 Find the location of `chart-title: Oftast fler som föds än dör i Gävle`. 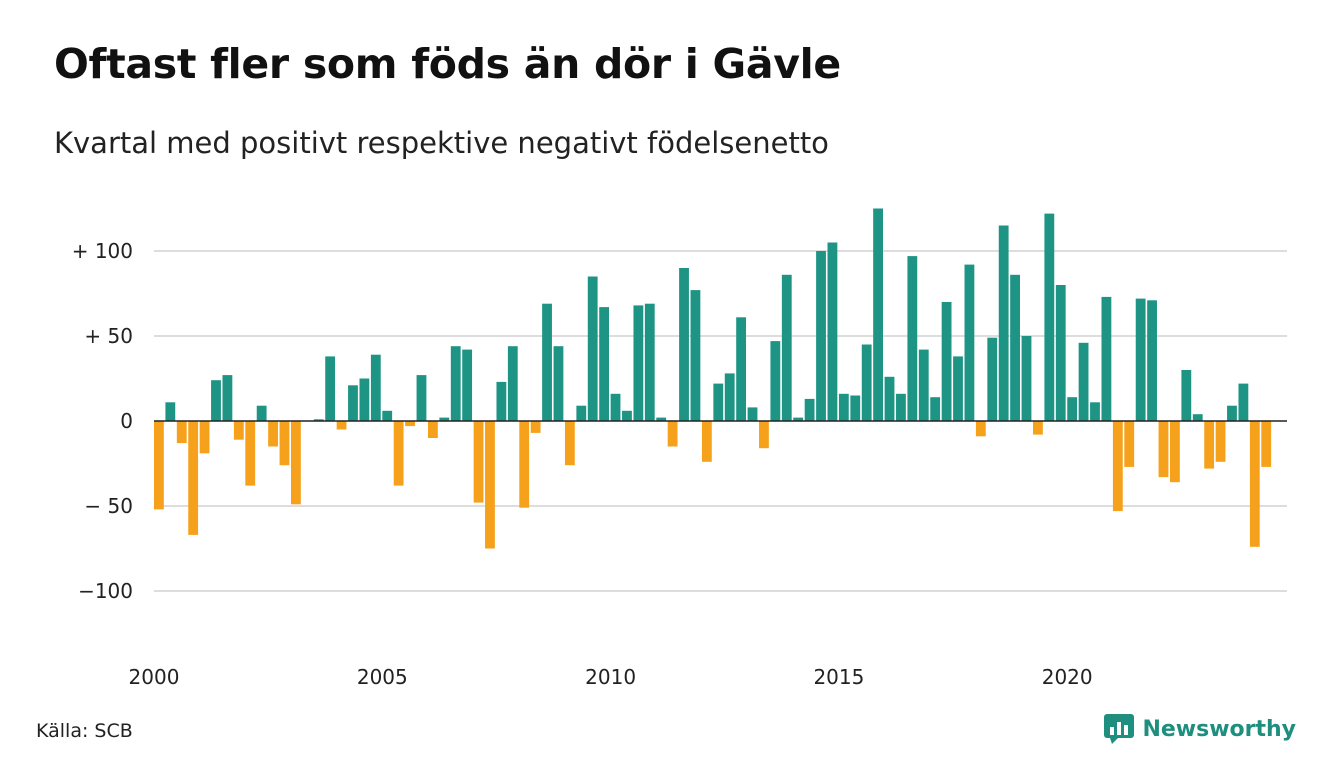

chart-title: Oftast fler som föds än dör i Gävle is located at coordinates (447, 64).